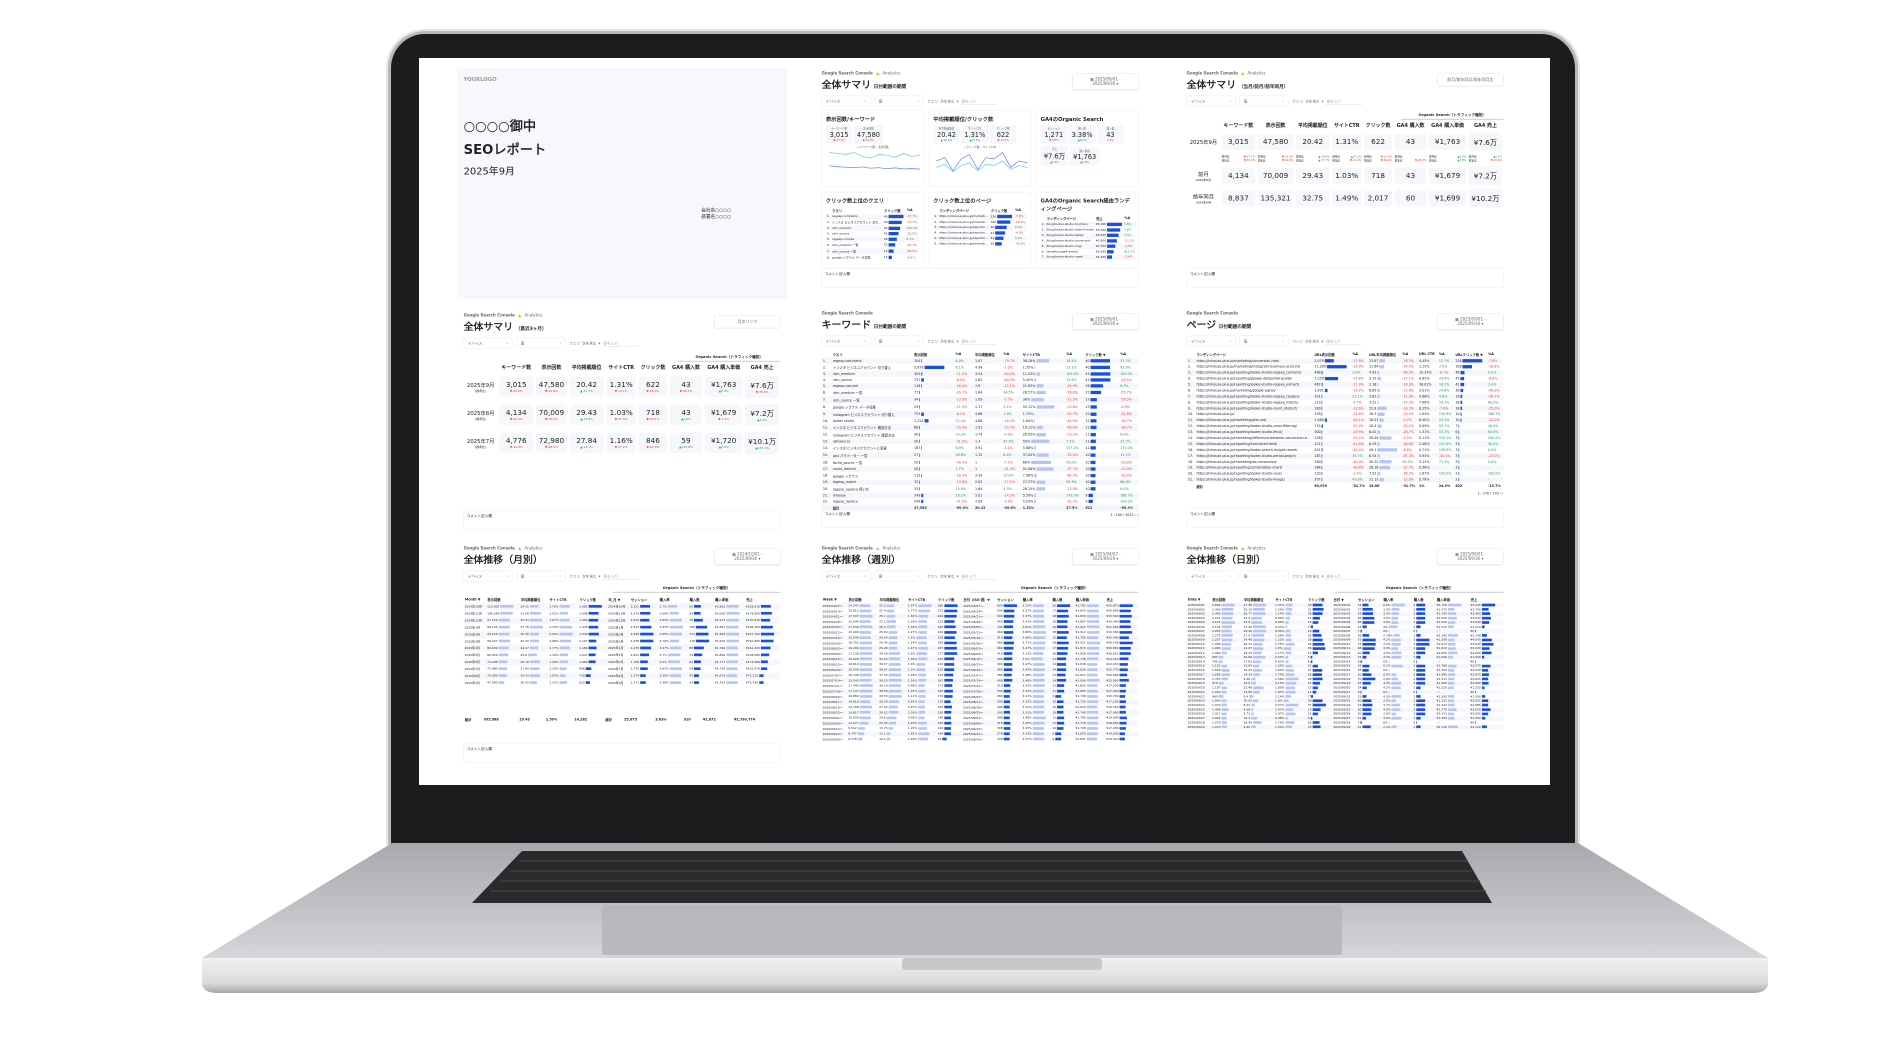  What do you see at coordinates (872, 374) in the screenshot?
I see `row-name: utm_medium` at bounding box center [872, 374].